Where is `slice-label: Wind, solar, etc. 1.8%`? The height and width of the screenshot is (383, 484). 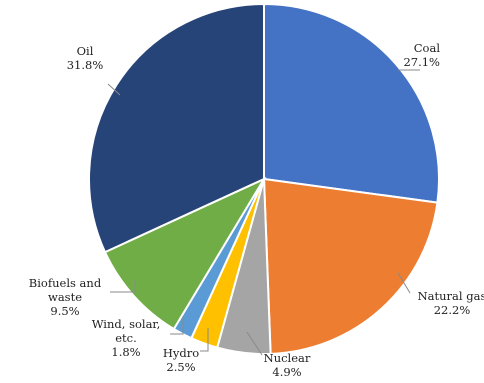 slice-label: Wind, solar, etc. 1.8% is located at coordinates (126, 338).